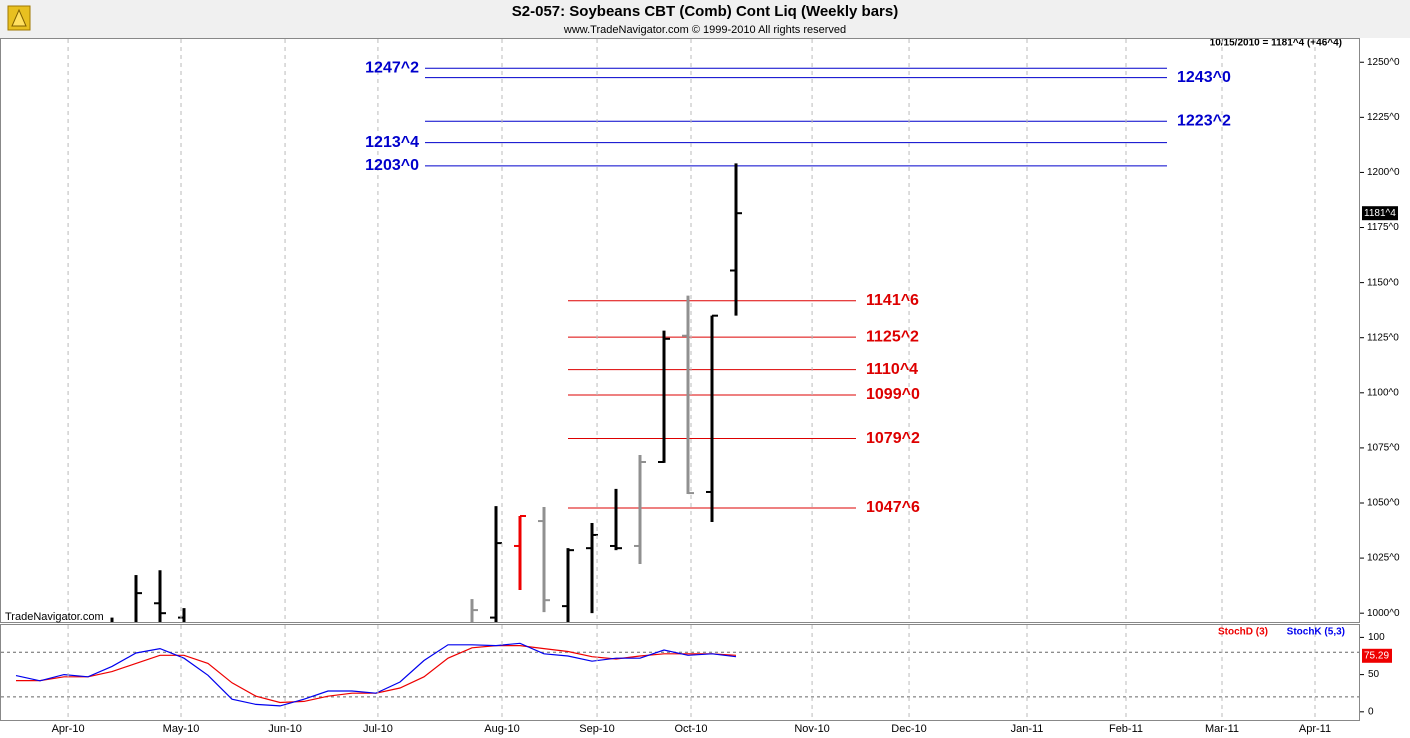  Describe the element at coordinates (892, 369) in the screenshot. I see `level-label: 1110^4` at that location.